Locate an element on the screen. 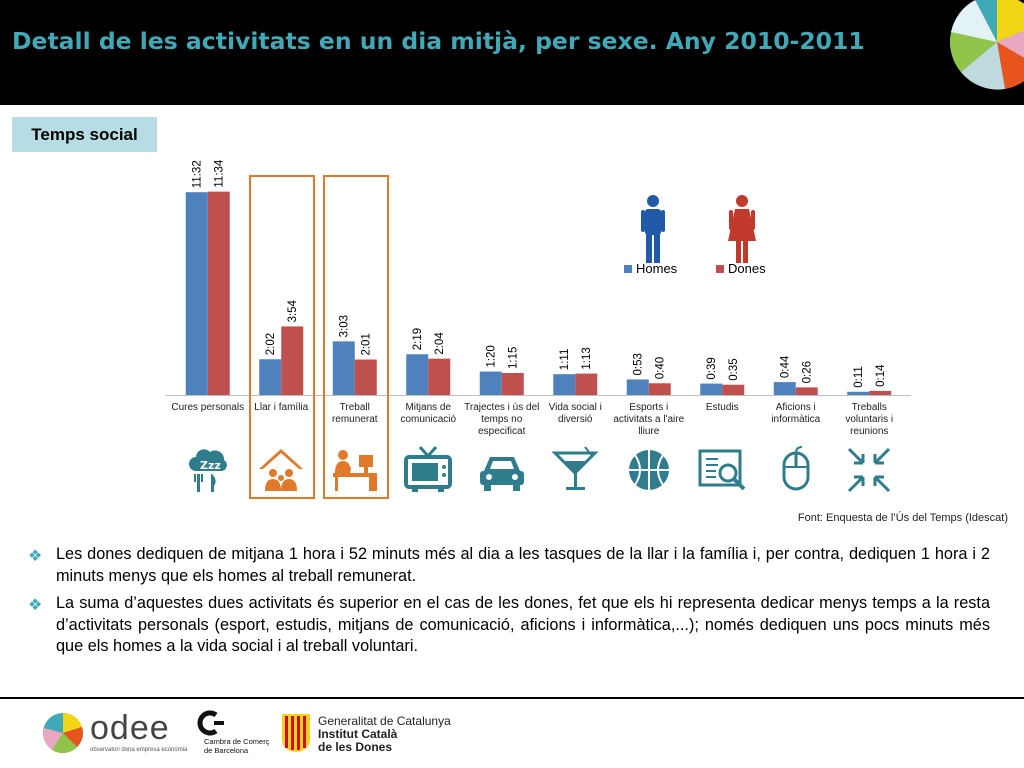 The height and width of the screenshot is (768, 1024). data-label-homes-8: 0:44 is located at coordinates (786, 366).